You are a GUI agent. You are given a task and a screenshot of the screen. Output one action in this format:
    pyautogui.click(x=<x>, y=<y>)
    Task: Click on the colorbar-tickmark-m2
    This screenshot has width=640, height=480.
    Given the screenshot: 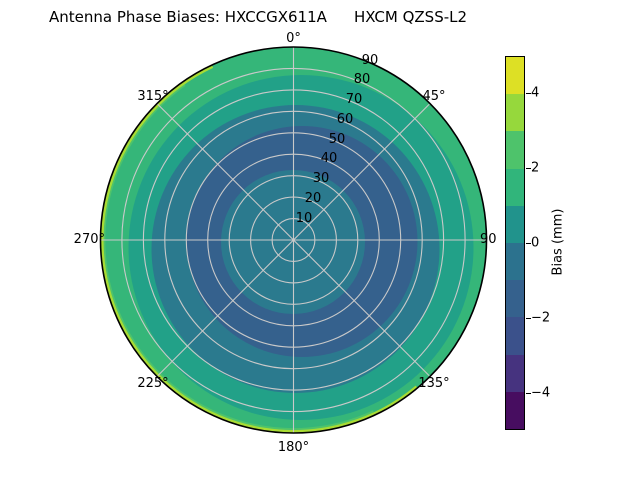 What is the action you would take?
    pyautogui.click(x=528, y=319)
    